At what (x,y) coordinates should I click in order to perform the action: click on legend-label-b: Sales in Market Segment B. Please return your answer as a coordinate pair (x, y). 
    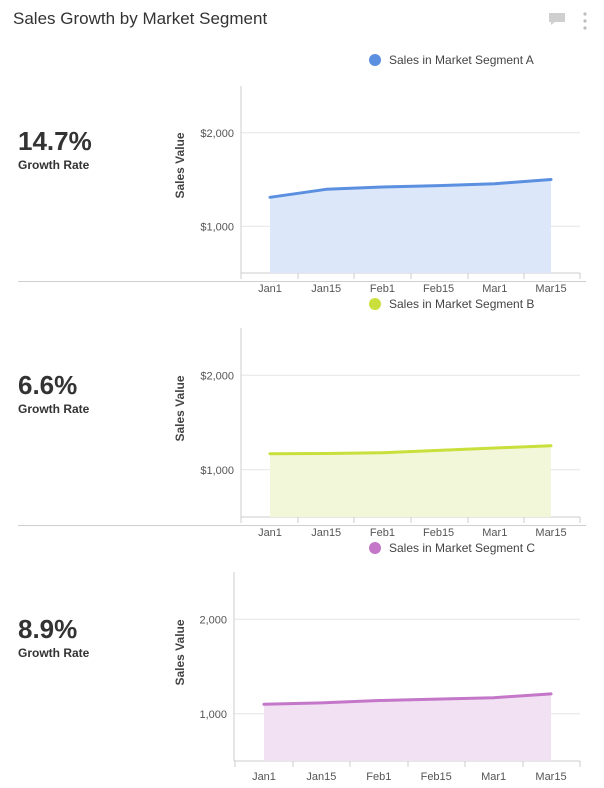
    Looking at the image, I should click on (461, 304).